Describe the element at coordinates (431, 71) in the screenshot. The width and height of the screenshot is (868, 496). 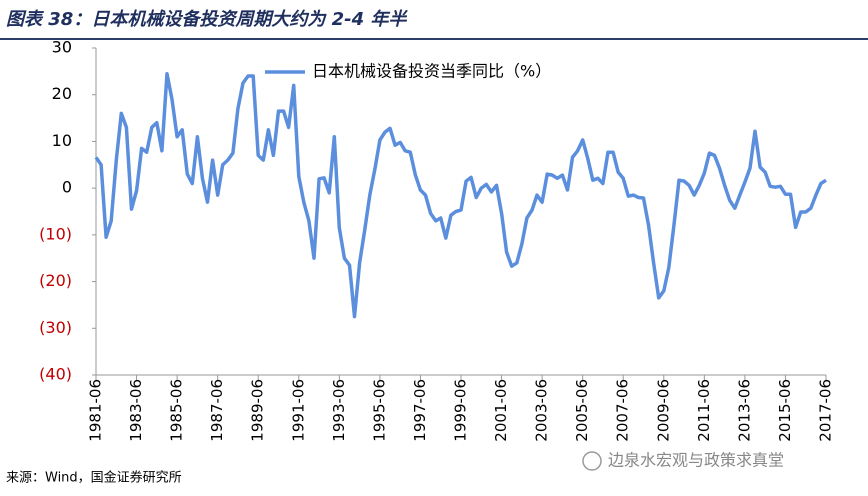
I see `legend-label: 日本机械设备投资当季同比（%）` at that location.